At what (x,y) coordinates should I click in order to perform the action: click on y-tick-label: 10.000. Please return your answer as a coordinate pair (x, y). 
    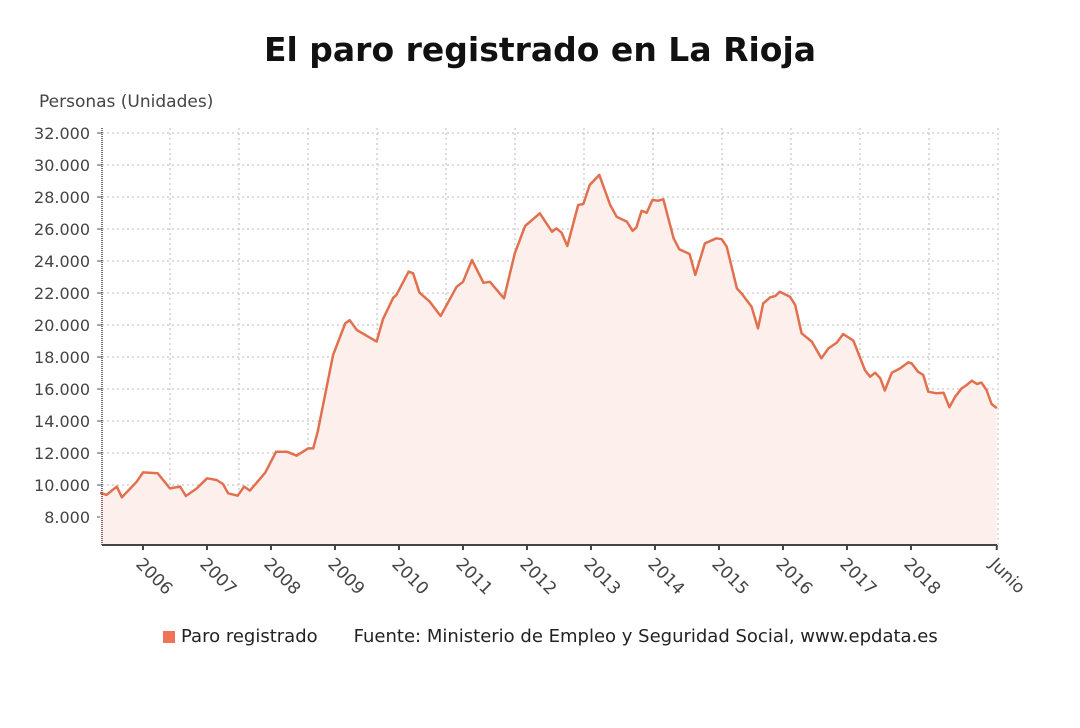
    Looking at the image, I should click on (62, 485).